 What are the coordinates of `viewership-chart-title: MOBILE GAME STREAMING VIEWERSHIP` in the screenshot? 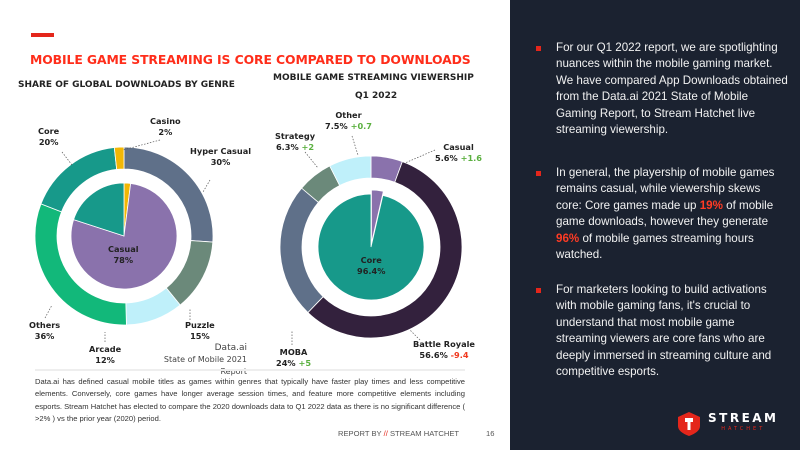 It's located at (373, 78).